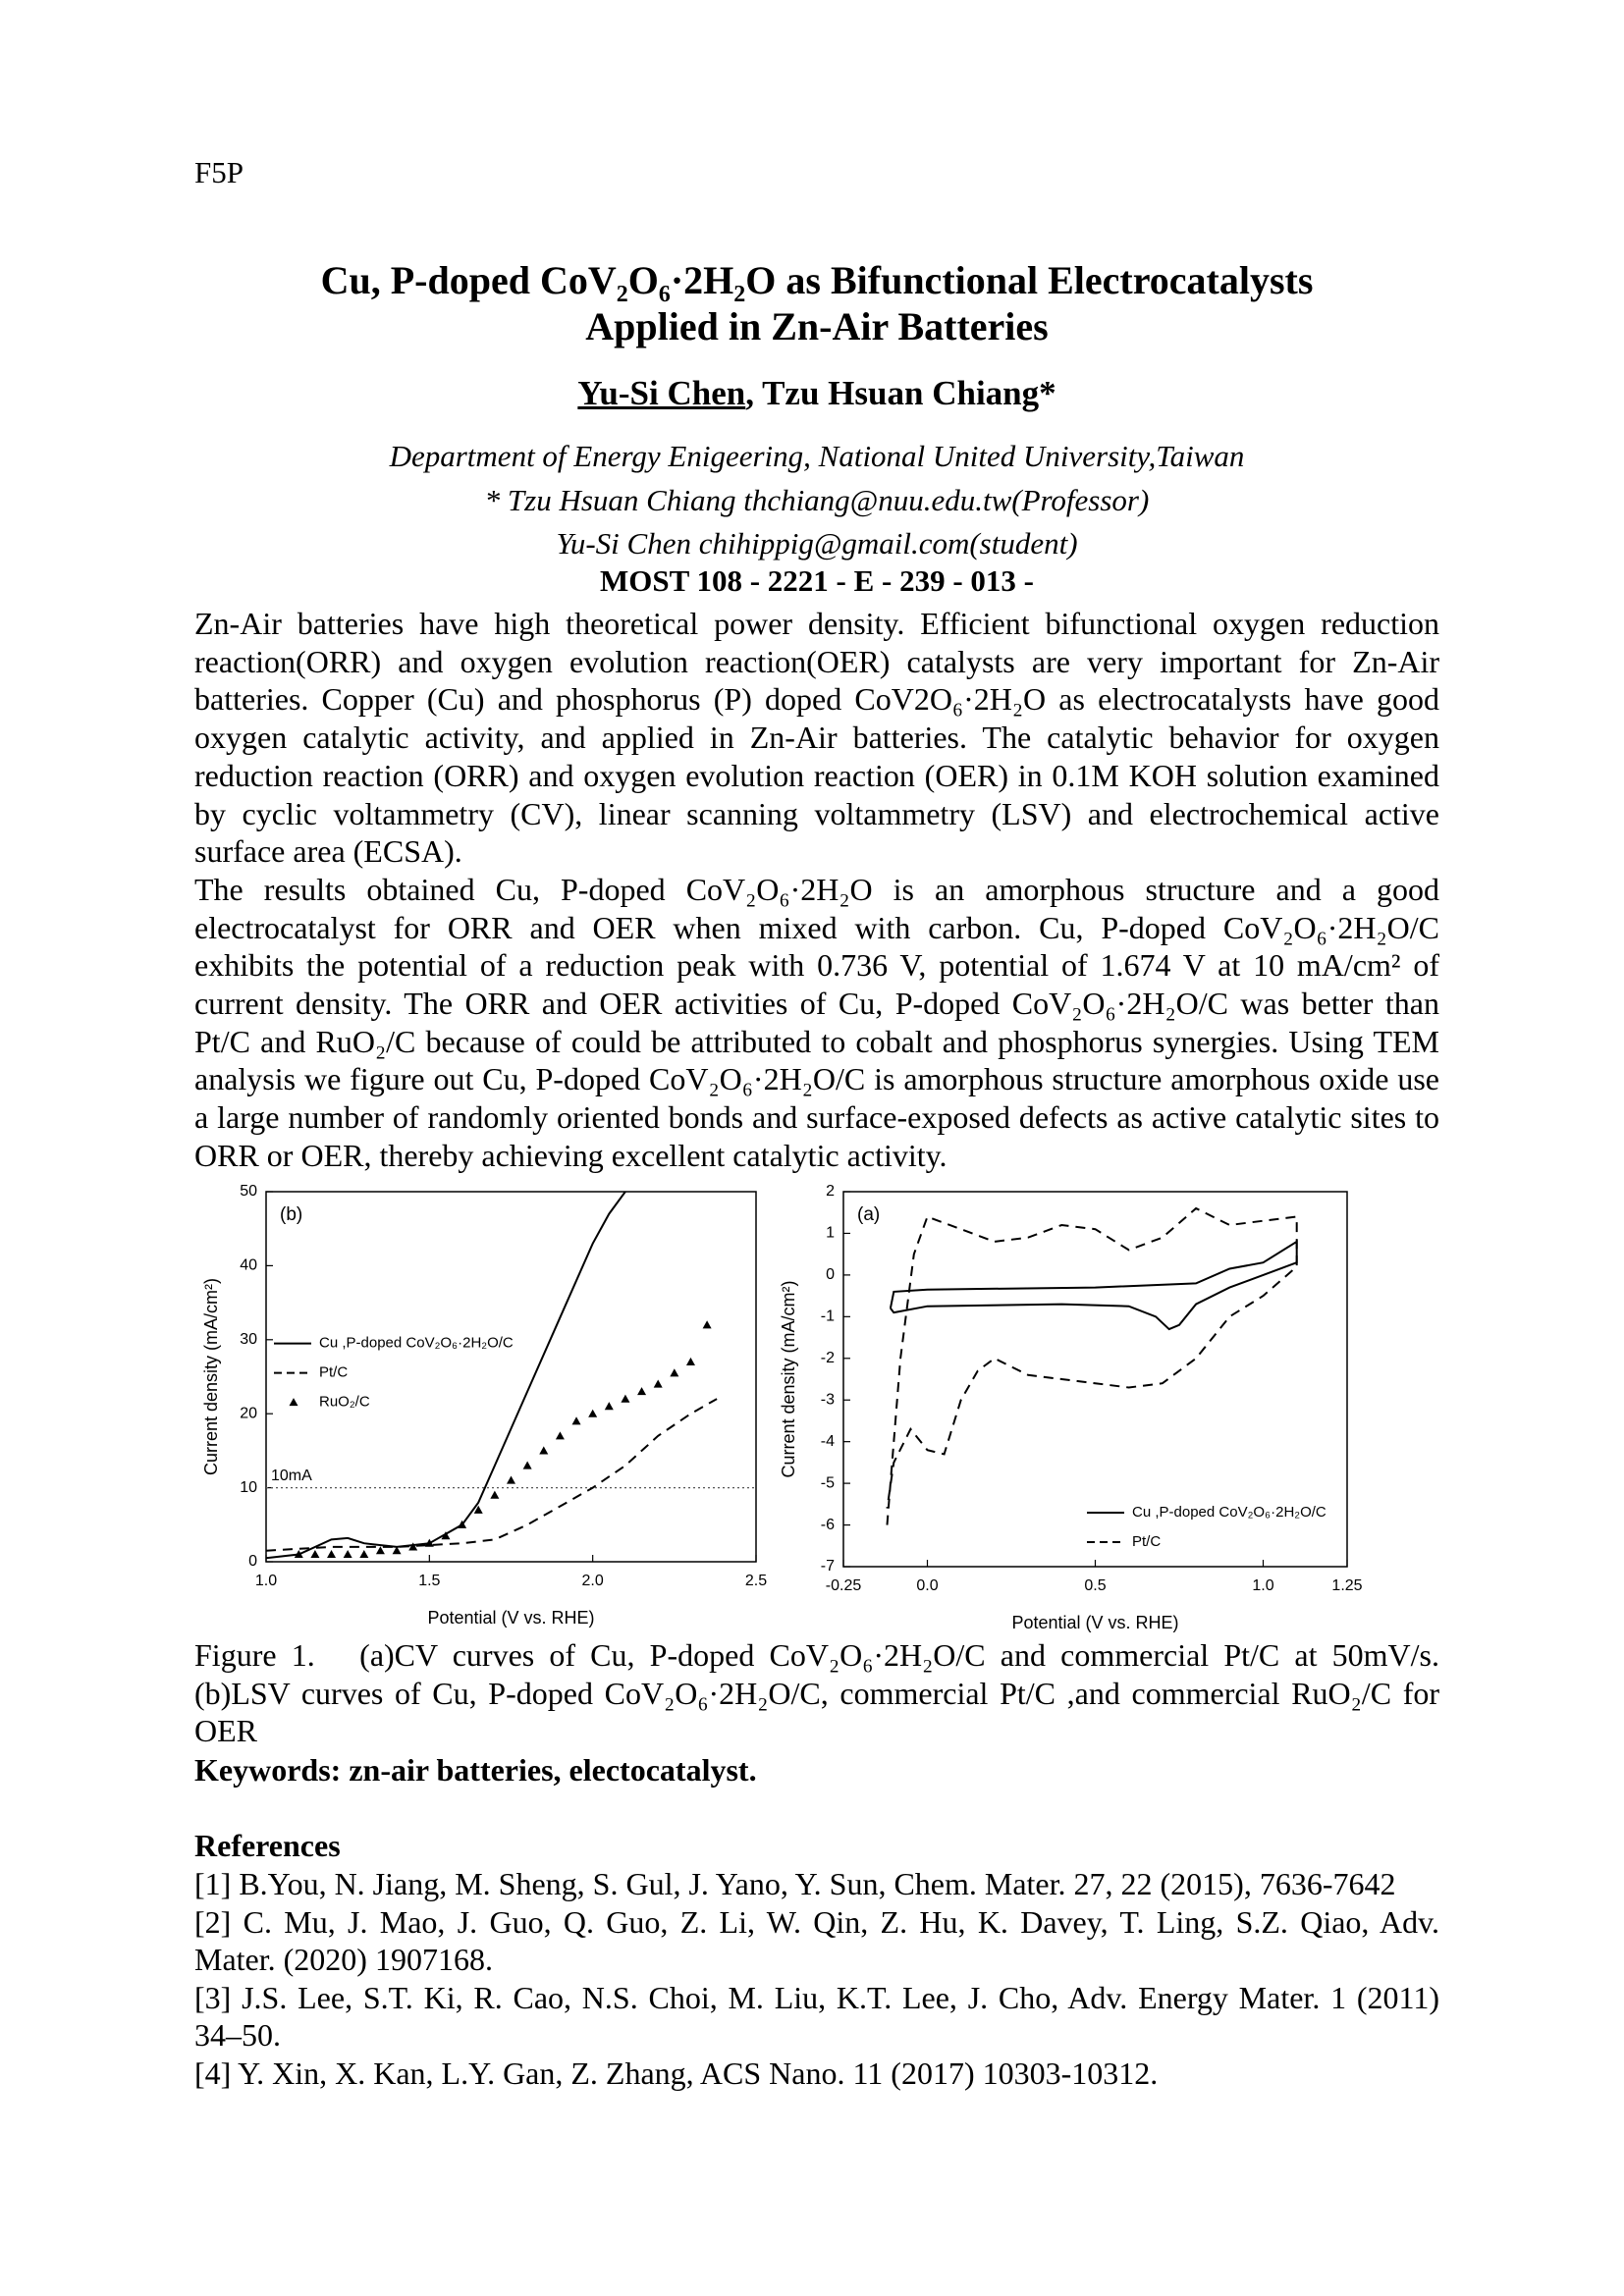 This screenshot has height=2296, width=1624. I want to click on legend-swatch, so click(293, 1402).